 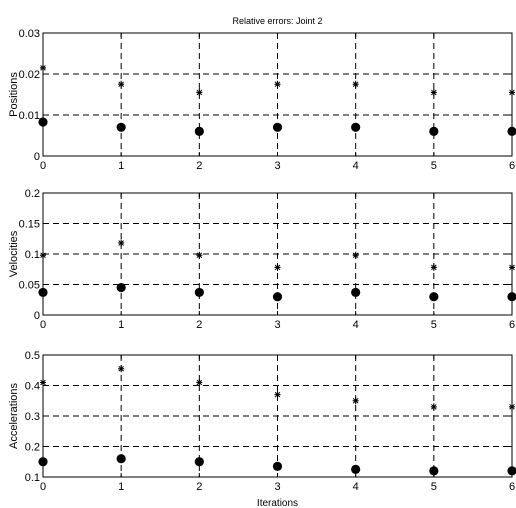 I want to click on y-tick-label: 0.4, so click(x=32, y=387).